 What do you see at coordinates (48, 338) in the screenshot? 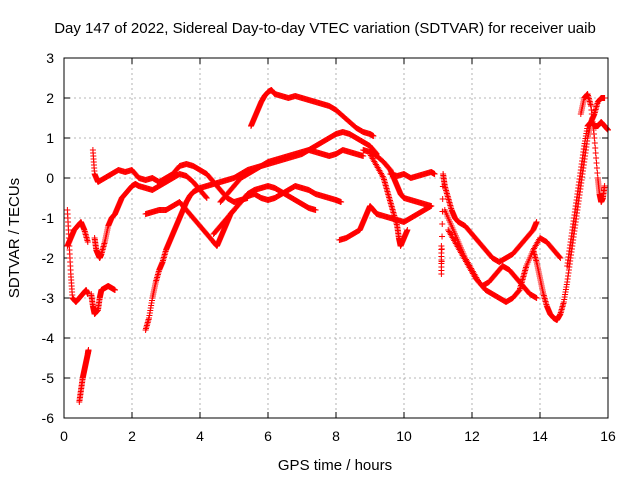
I see `y-tick-label: -4` at bounding box center [48, 338].